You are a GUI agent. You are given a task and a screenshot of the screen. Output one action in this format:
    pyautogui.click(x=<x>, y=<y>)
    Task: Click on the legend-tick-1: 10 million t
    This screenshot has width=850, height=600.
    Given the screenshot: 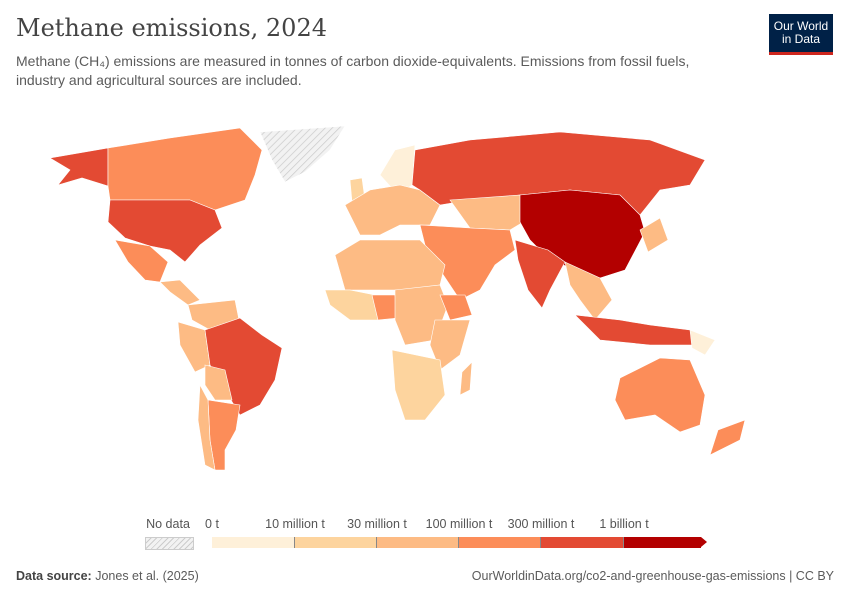 What is the action you would take?
    pyautogui.click(x=295, y=524)
    